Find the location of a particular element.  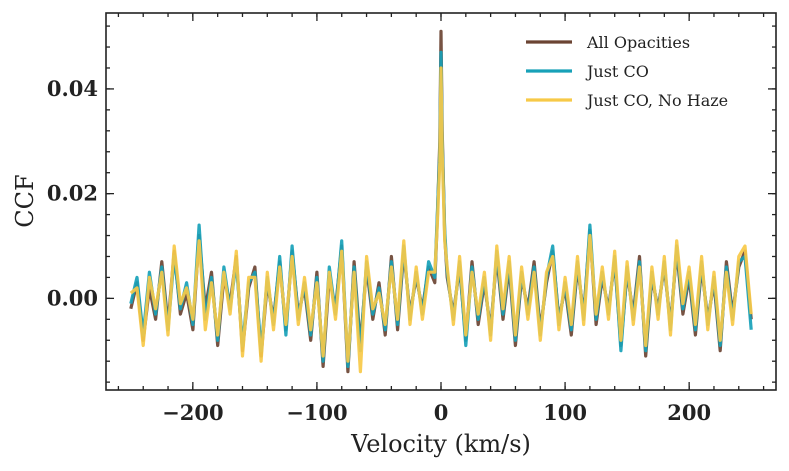

legend-label-2: Just CO is located at coordinates (617, 71).